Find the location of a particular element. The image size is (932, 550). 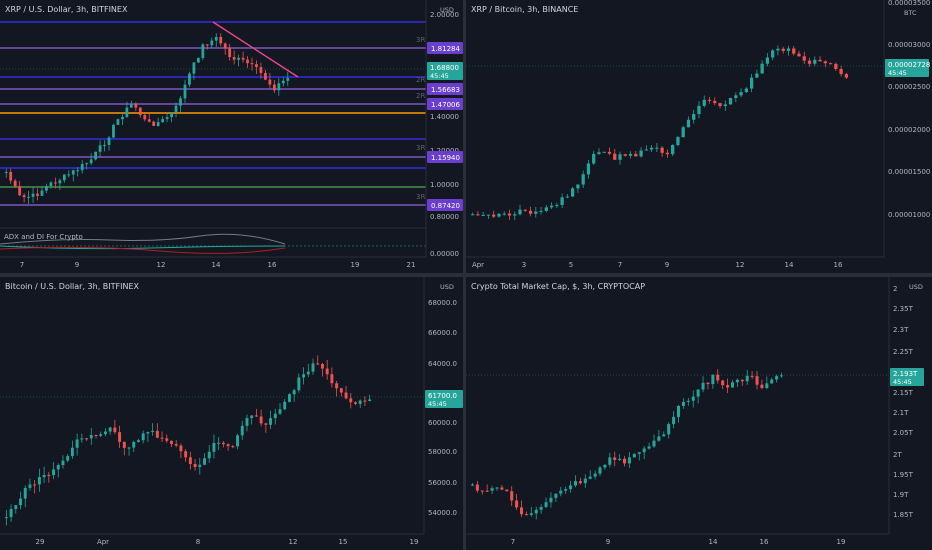

adx-line is located at coordinates (143, 239).